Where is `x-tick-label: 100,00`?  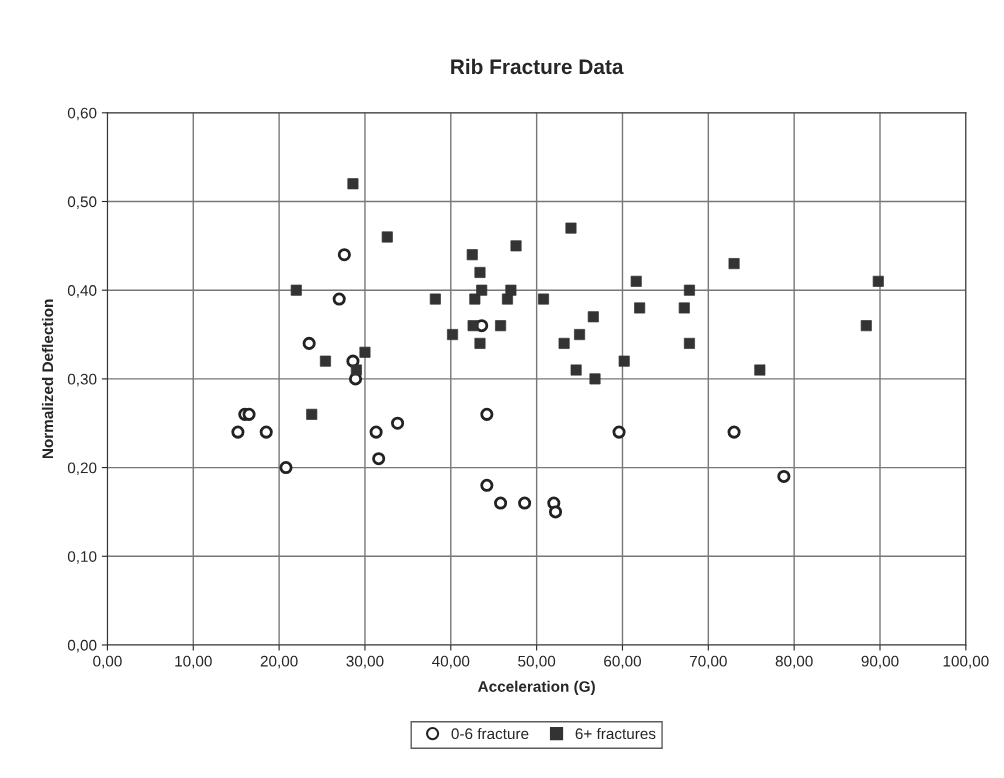
x-tick-label: 100,00 is located at coordinates (966, 662).